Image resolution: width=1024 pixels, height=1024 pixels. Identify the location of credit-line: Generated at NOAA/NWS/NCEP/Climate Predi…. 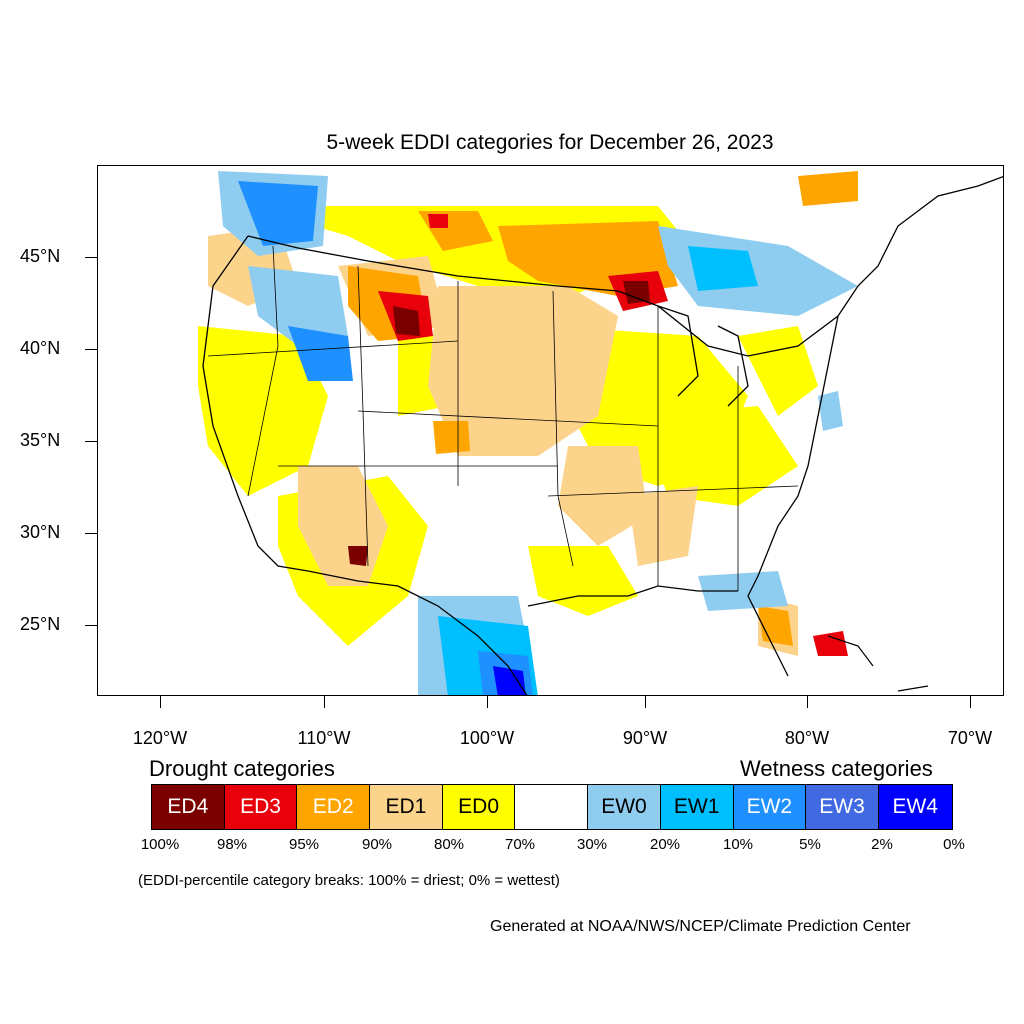
(700, 926).